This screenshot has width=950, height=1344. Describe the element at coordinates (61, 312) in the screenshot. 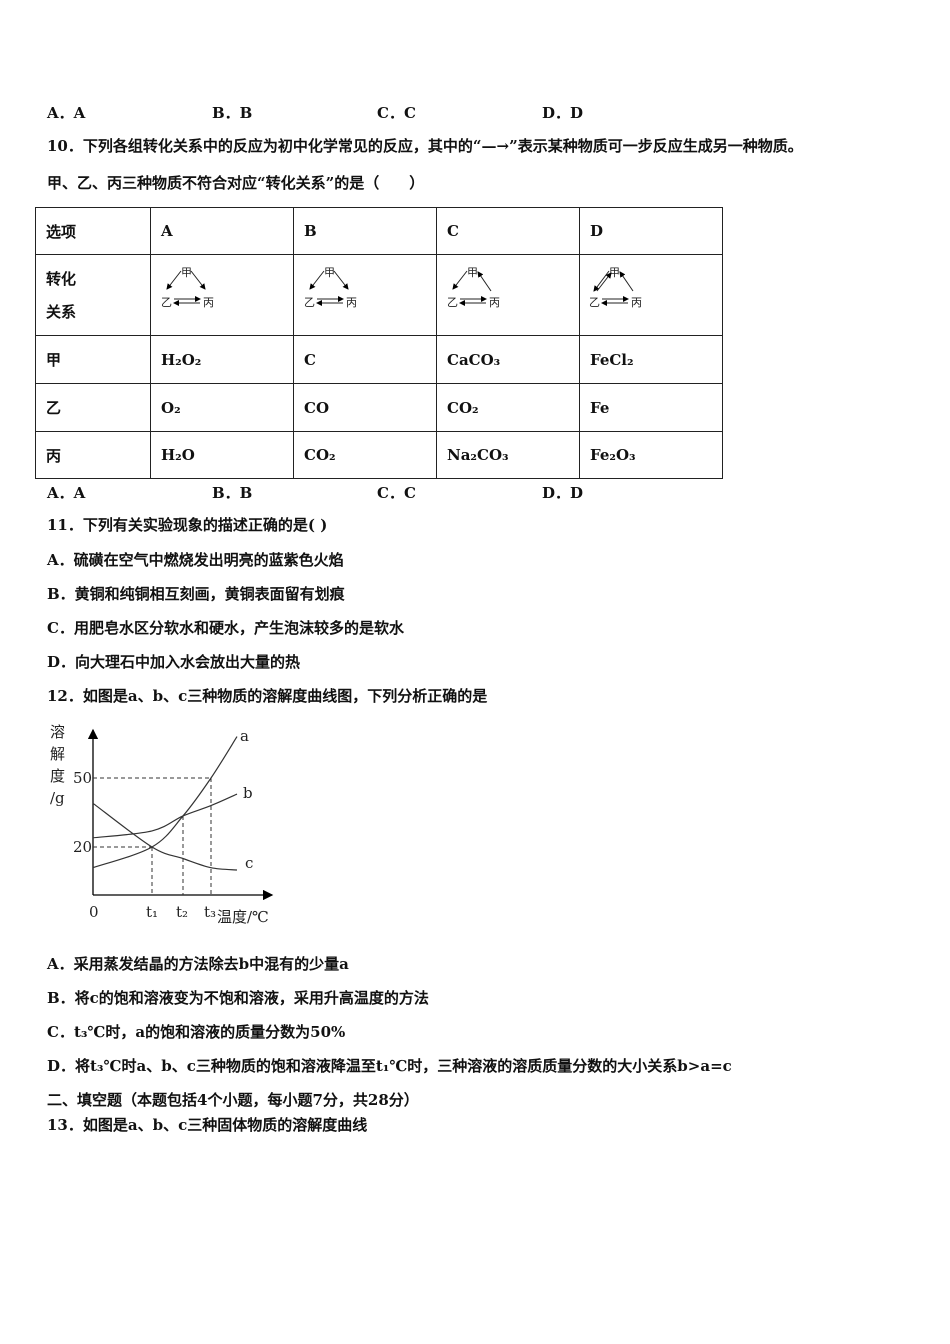

I see `relation-label-line: 关系` at that location.